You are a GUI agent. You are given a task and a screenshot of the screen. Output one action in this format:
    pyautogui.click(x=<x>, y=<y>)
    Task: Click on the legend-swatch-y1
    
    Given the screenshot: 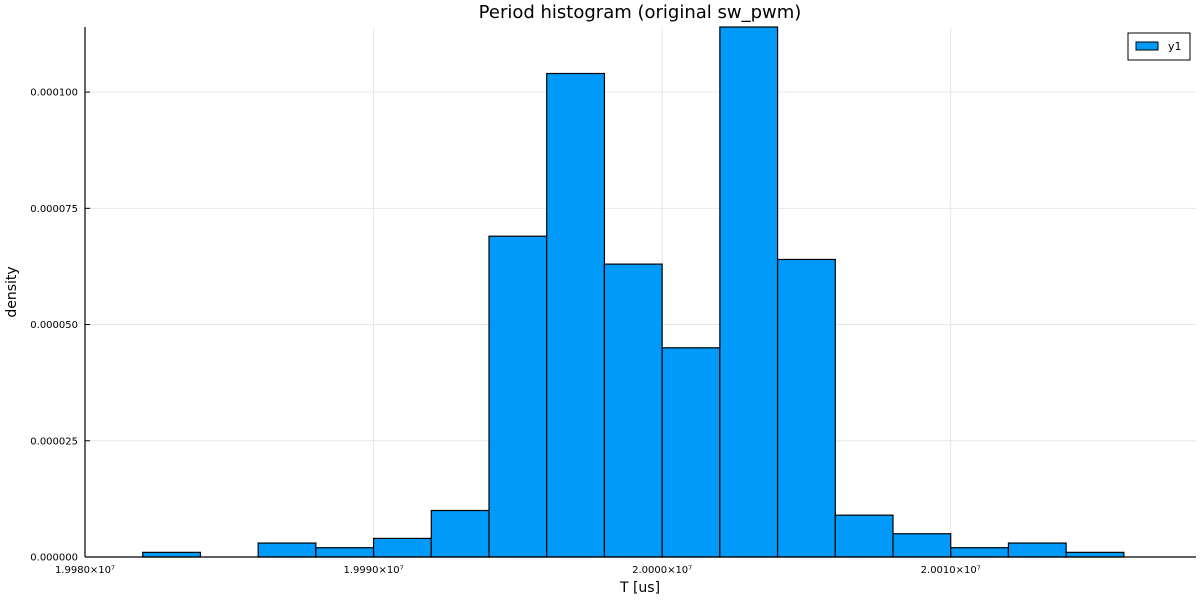 What is the action you would take?
    pyautogui.click(x=1147, y=46)
    